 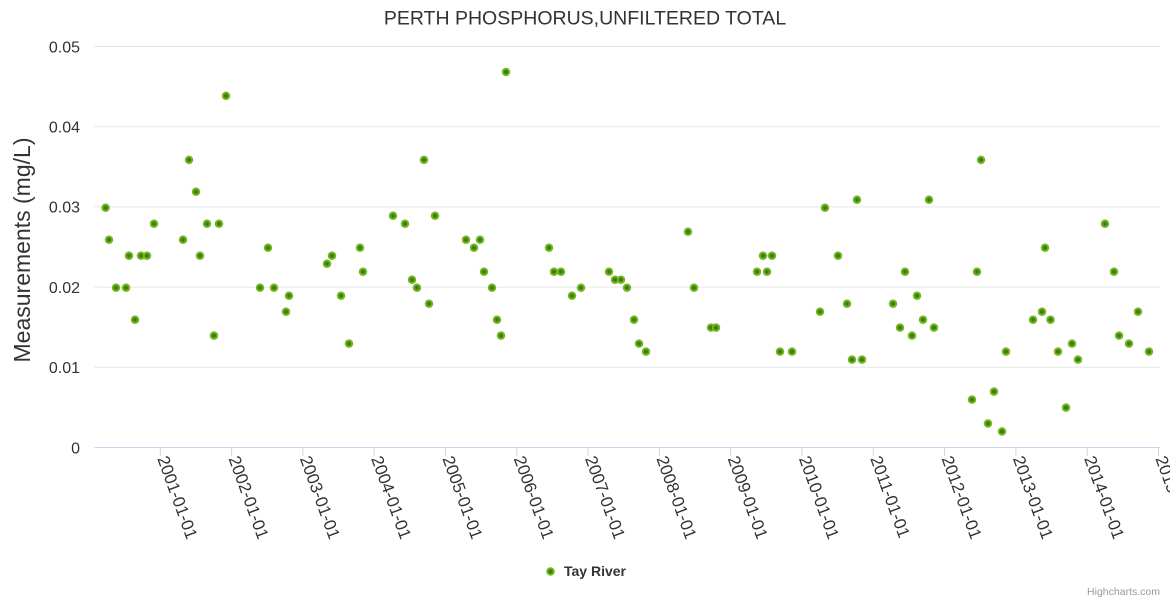 What do you see at coordinates (1123, 592) in the screenshot?
I see `svg-text: Highcharts.com` at bounding box center [1123, 592].